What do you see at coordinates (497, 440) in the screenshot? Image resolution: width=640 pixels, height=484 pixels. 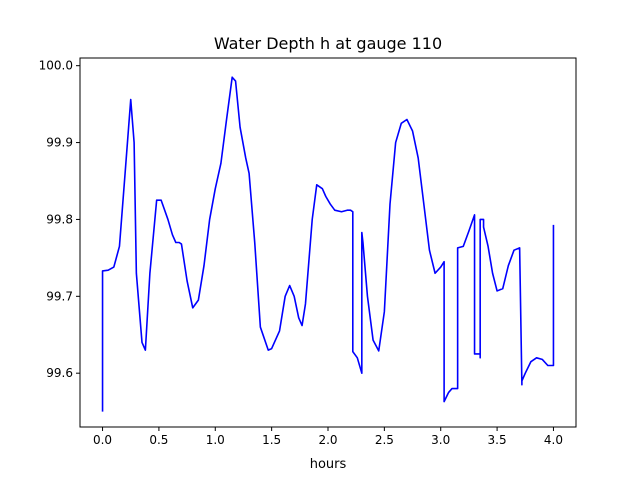 I see `x-tick-label: 3.5` at bounding box center [497, 440].